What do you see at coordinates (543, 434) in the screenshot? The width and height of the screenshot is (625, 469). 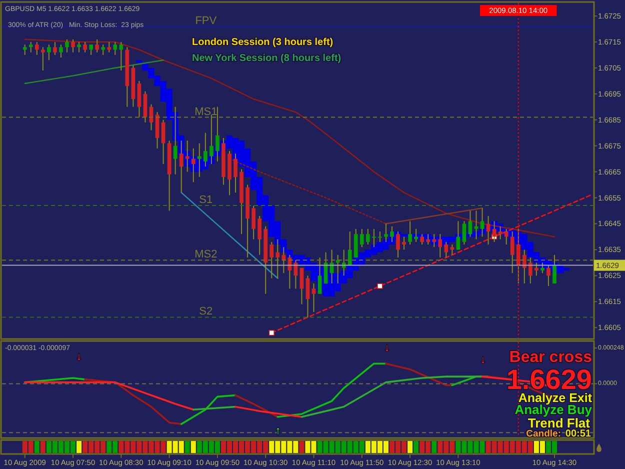 I see `annotation: Candle:` at bounding box center [543, 434].